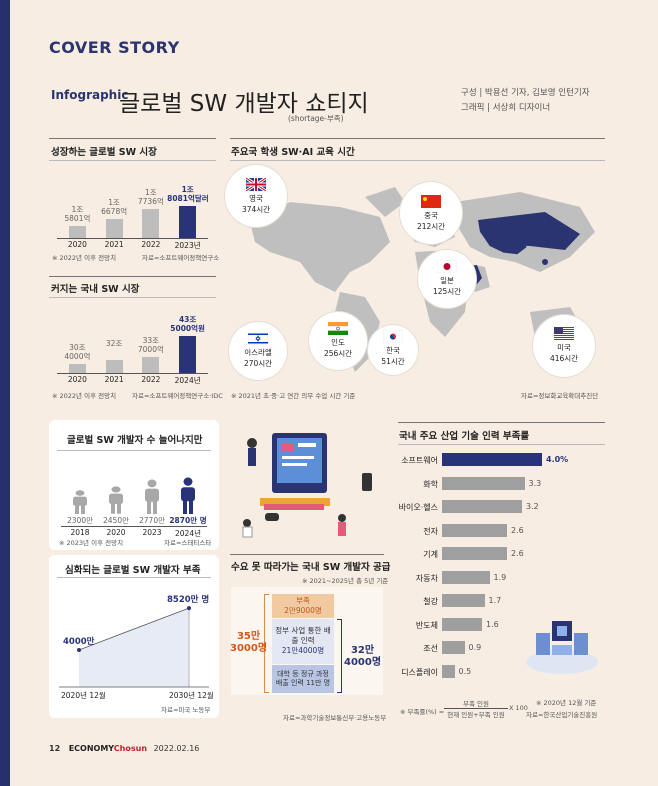  I want to click on spine-bar, so click(5, 393).